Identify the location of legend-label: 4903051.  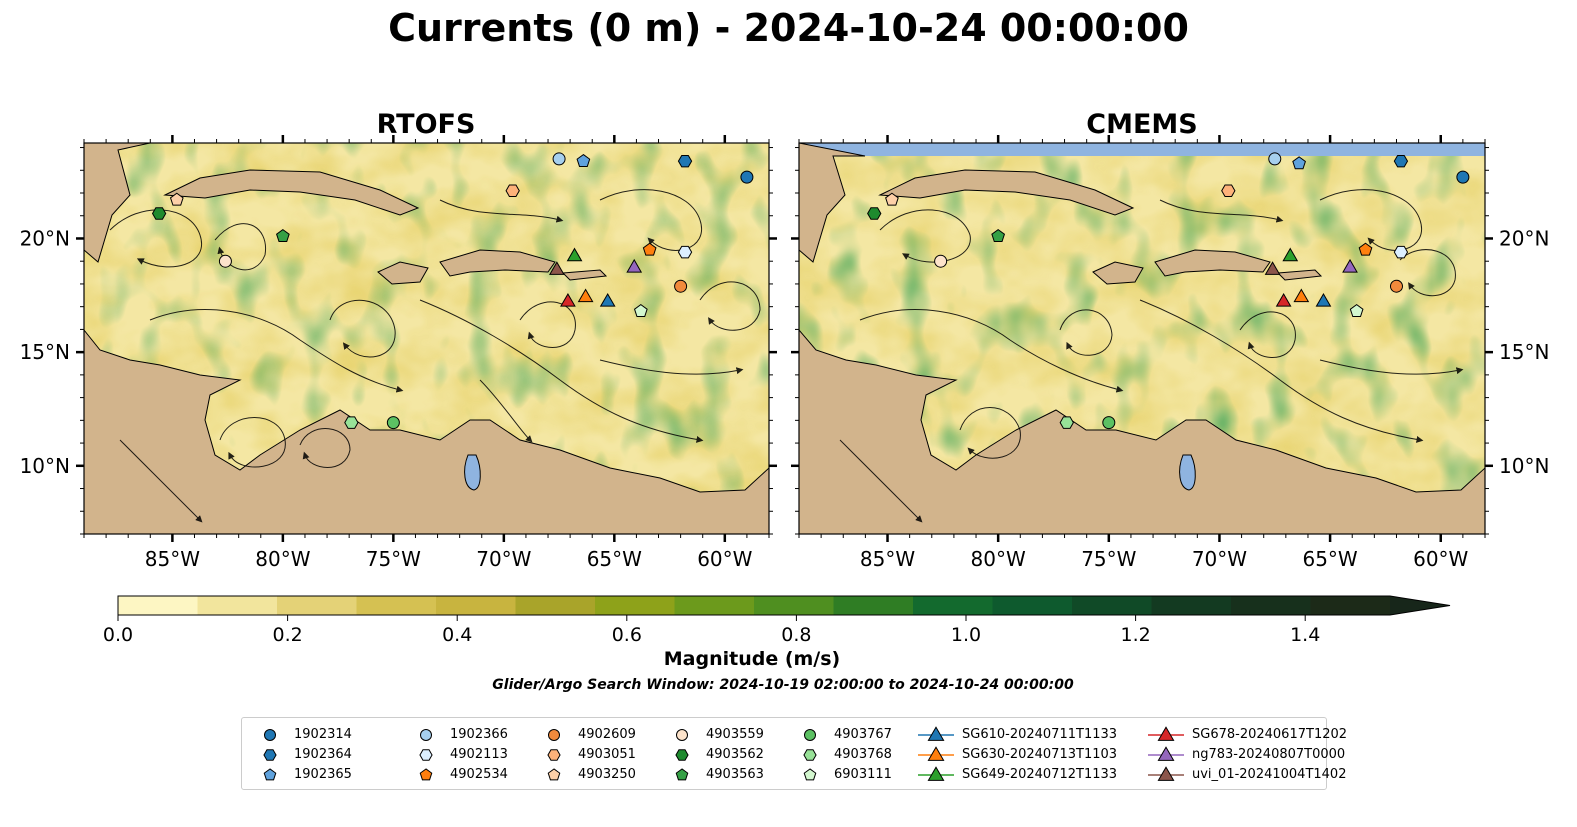
(607, 754).